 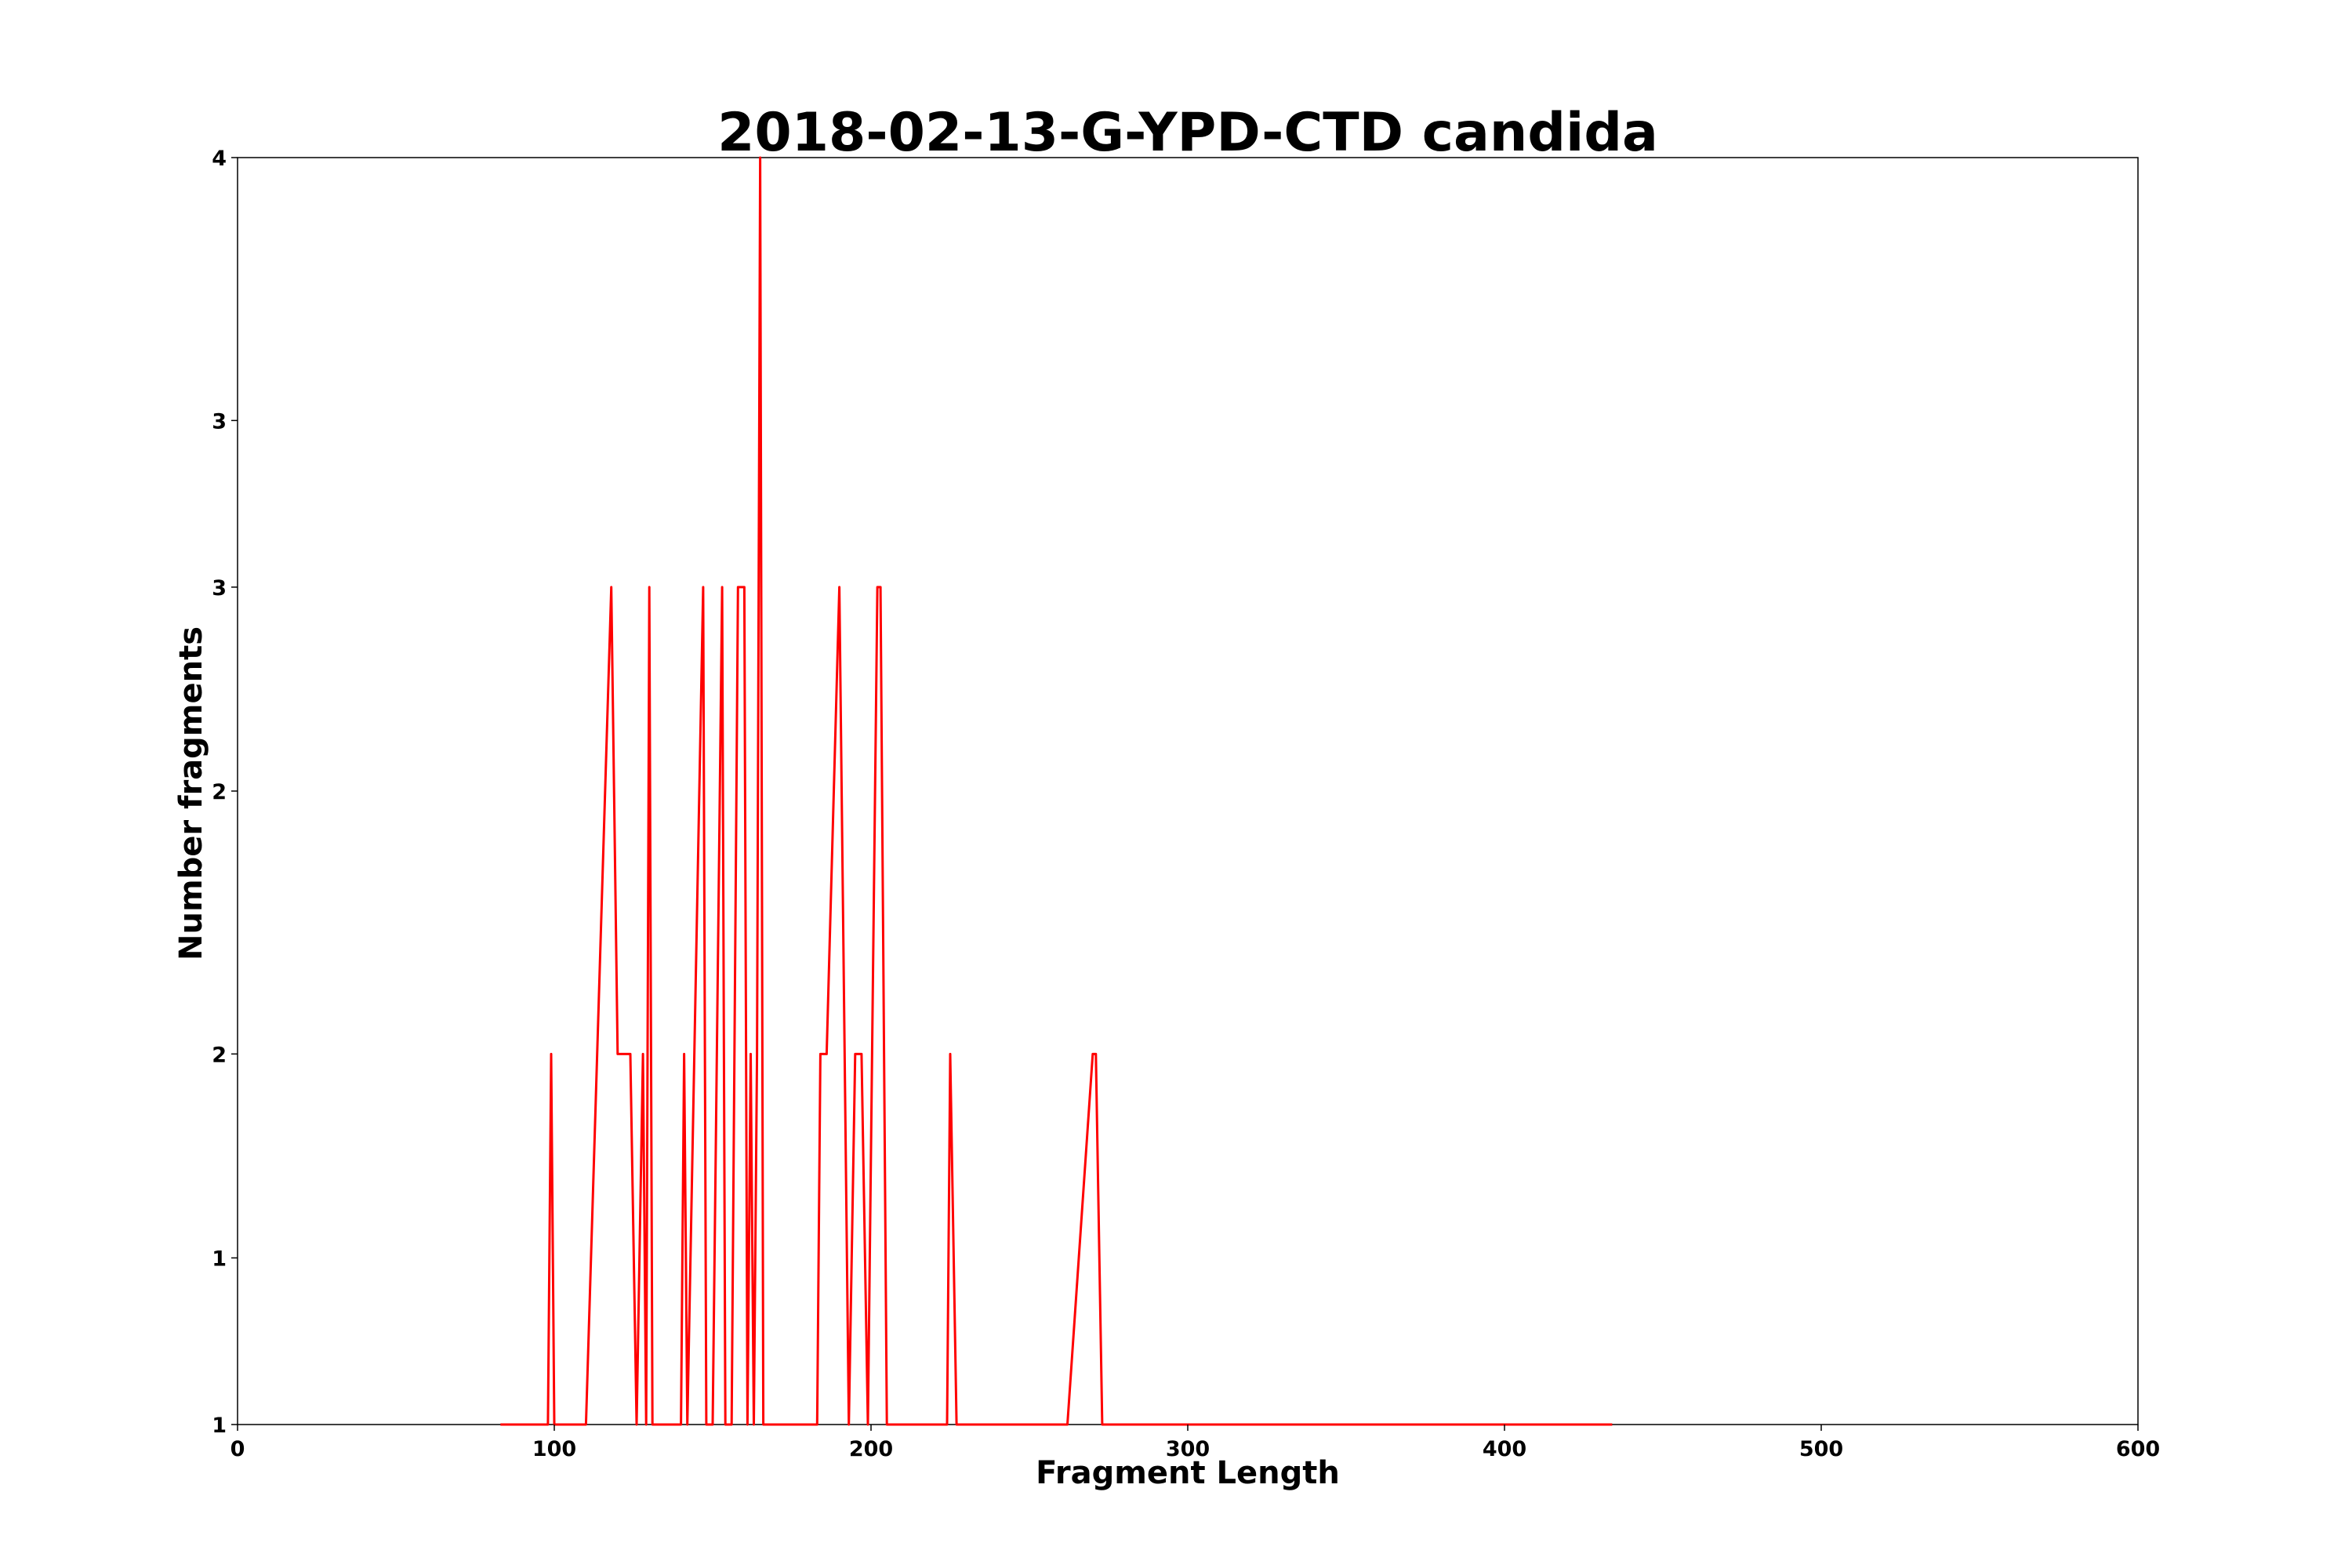 I want to click on x-tick-label: 200, so click(x=871, y=1449).